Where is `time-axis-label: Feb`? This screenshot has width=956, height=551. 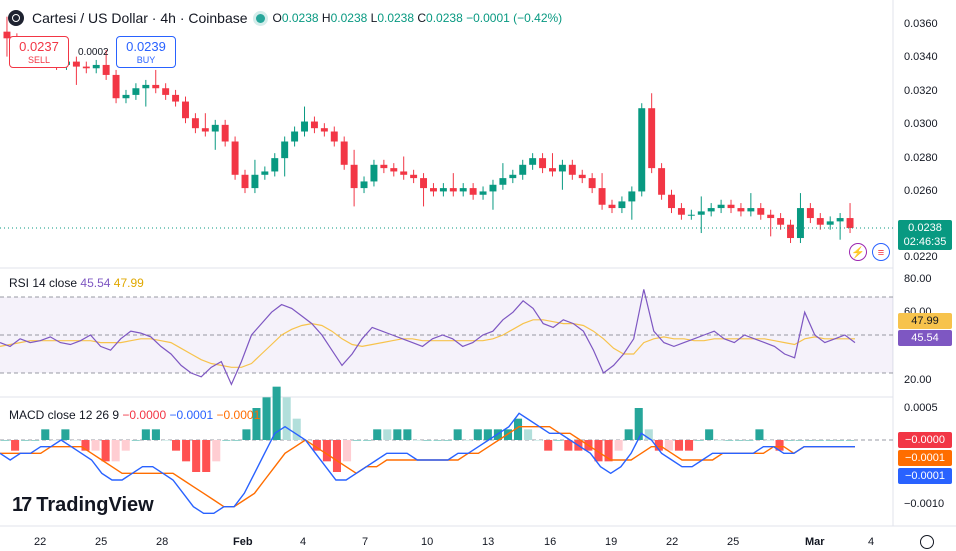
time-axis-label: Feb is located at coordinates (243, 542).